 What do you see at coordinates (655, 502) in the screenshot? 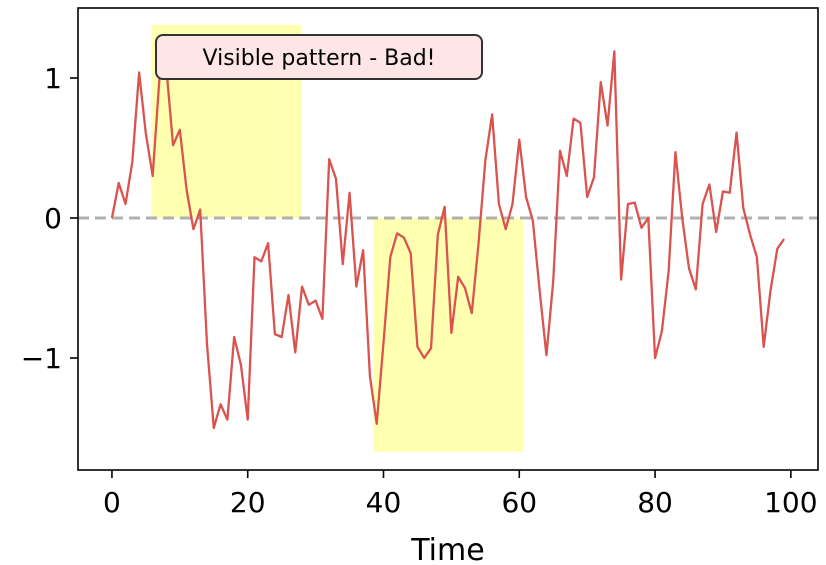
I see `x-tick-label: 80` at bounding box center [655, 502].